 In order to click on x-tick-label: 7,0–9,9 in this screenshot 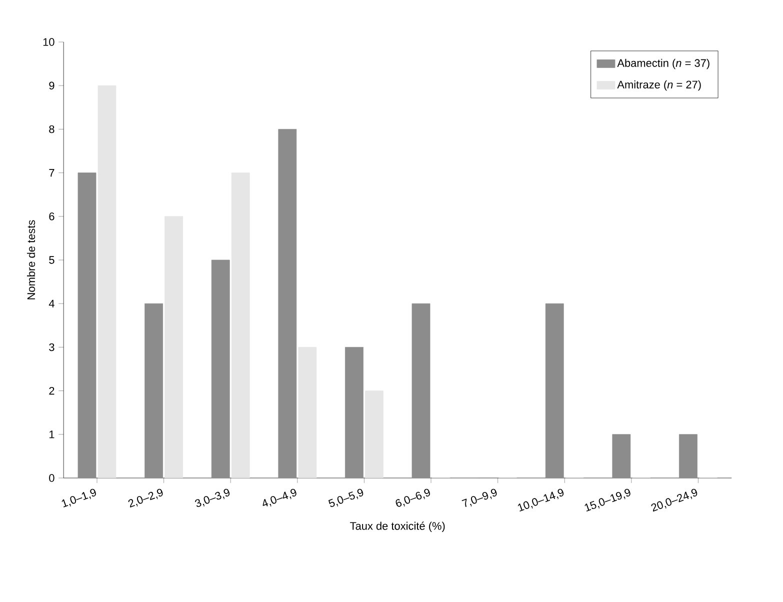, I will do `click(479, 497)`.